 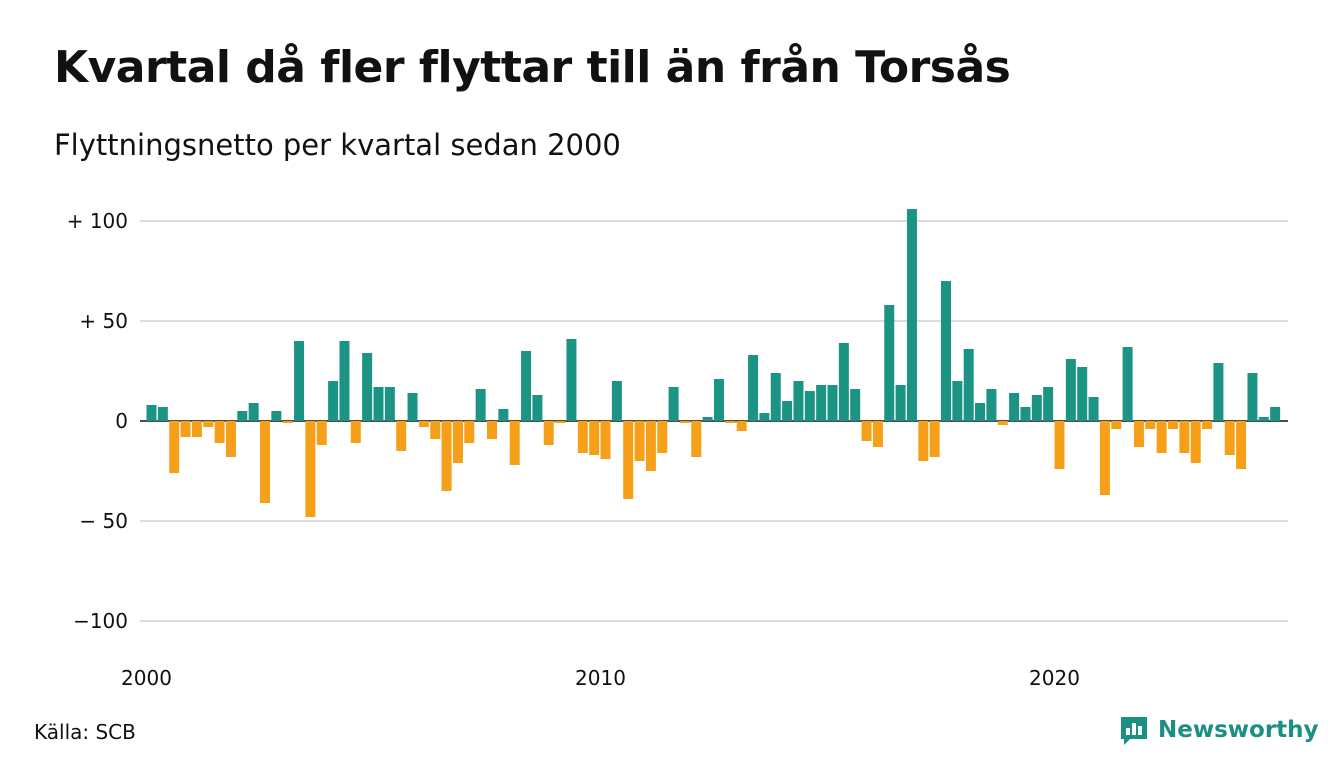 I want to click on y-tick-label: 0, so click(x=121, y=421).